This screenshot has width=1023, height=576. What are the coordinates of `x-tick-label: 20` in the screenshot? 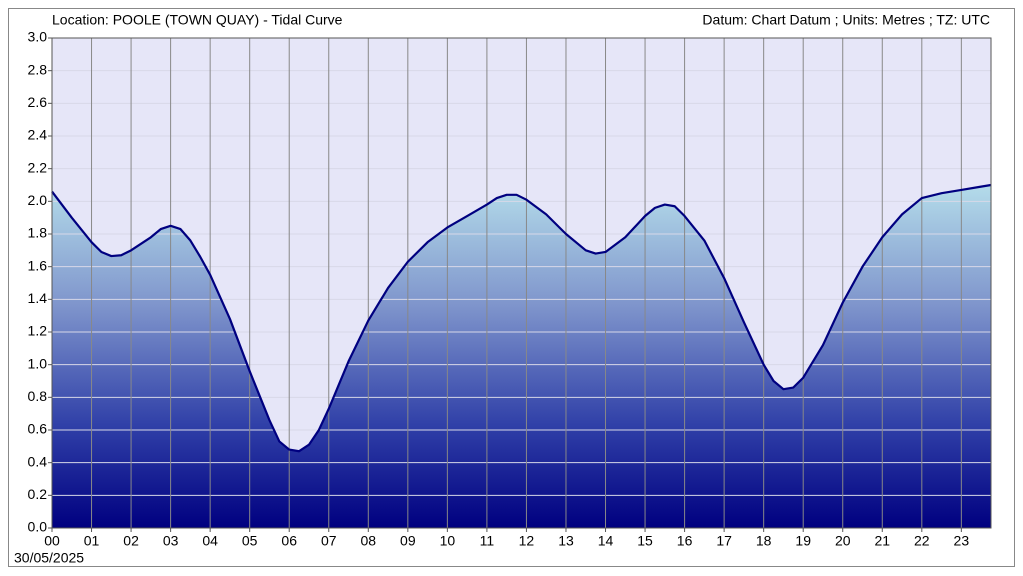 It's located at (843, 541).